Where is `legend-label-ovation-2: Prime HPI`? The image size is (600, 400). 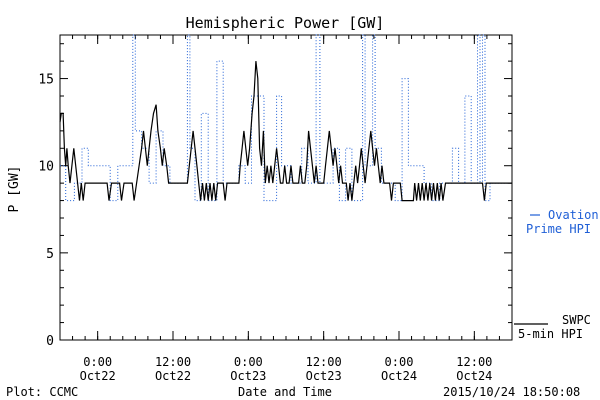
legend-label-ovation-2: Prime HPI is located at coordinates (558, 229).